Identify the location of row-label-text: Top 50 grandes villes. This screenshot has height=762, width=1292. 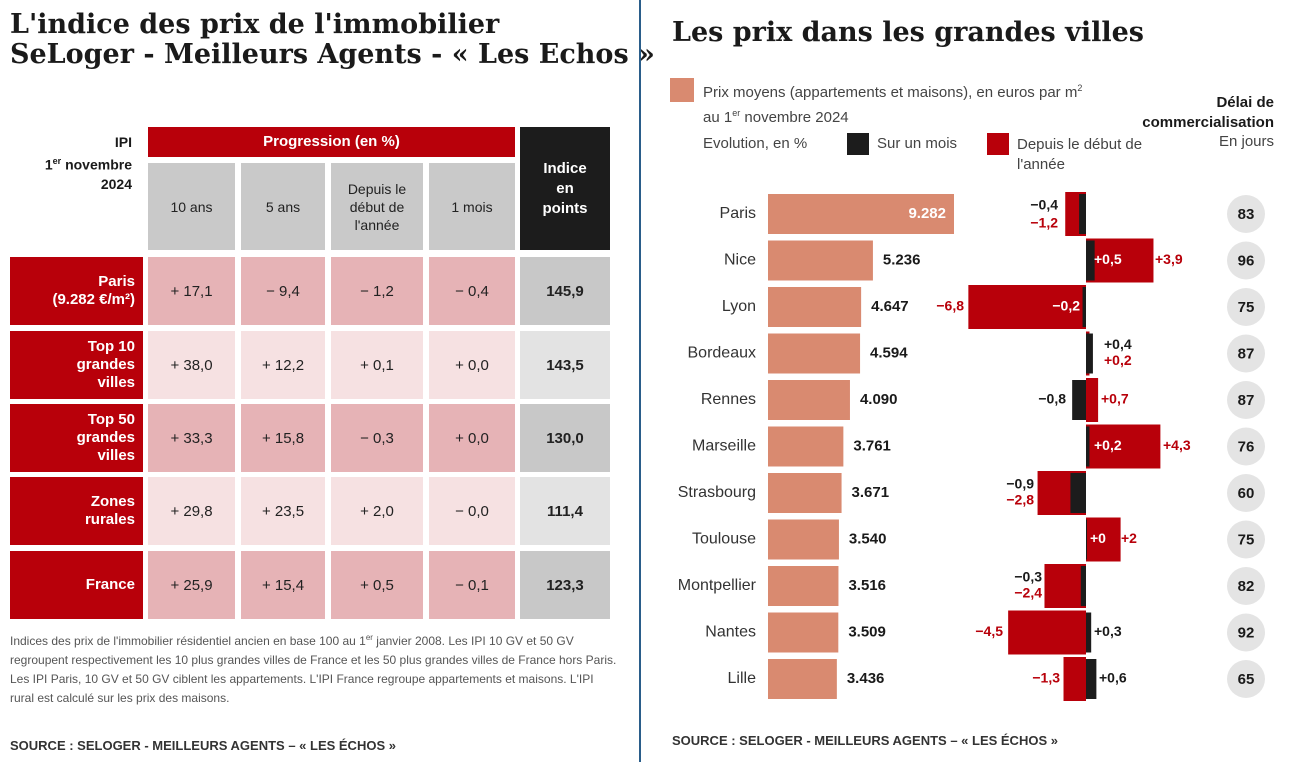
(105, 437).